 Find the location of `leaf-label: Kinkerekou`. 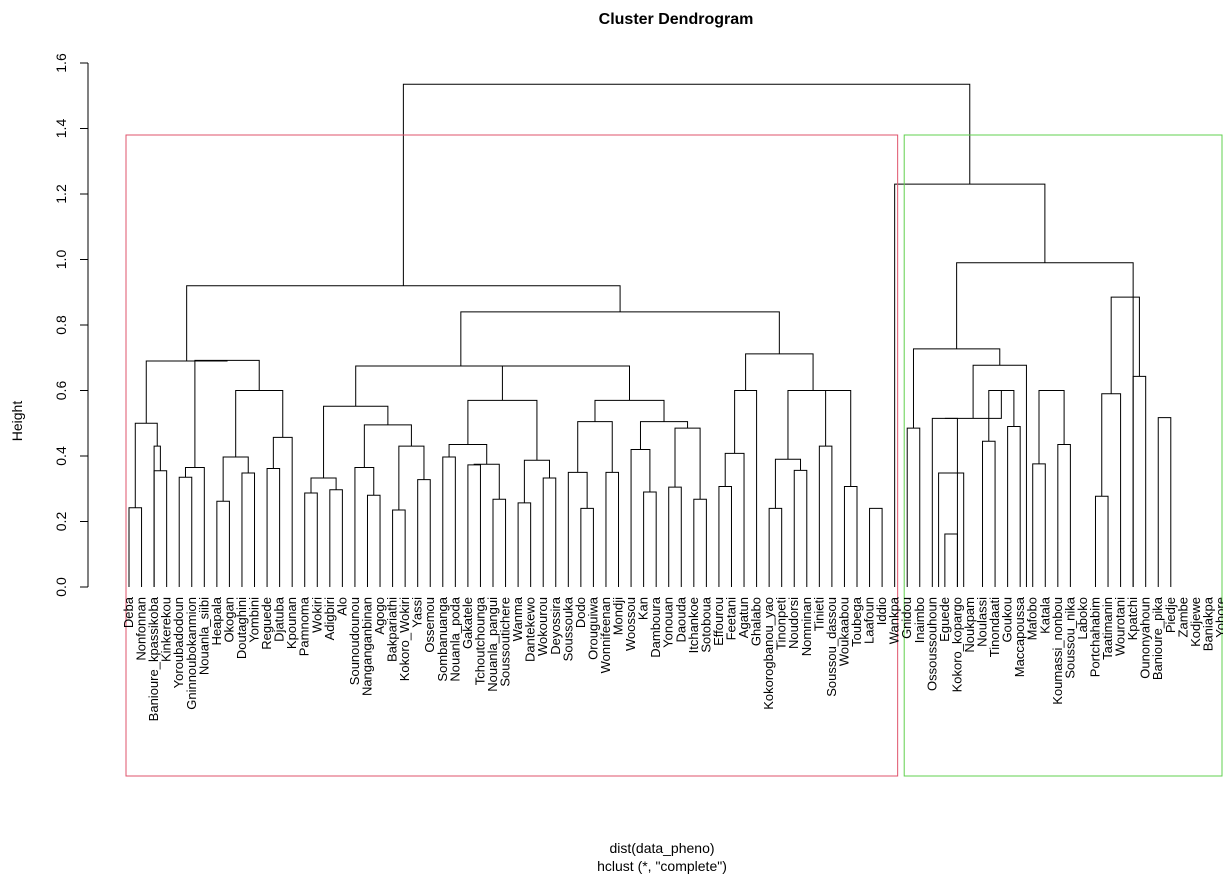

leaf-label: Kinkerekou is located at coordinates (166, 629).